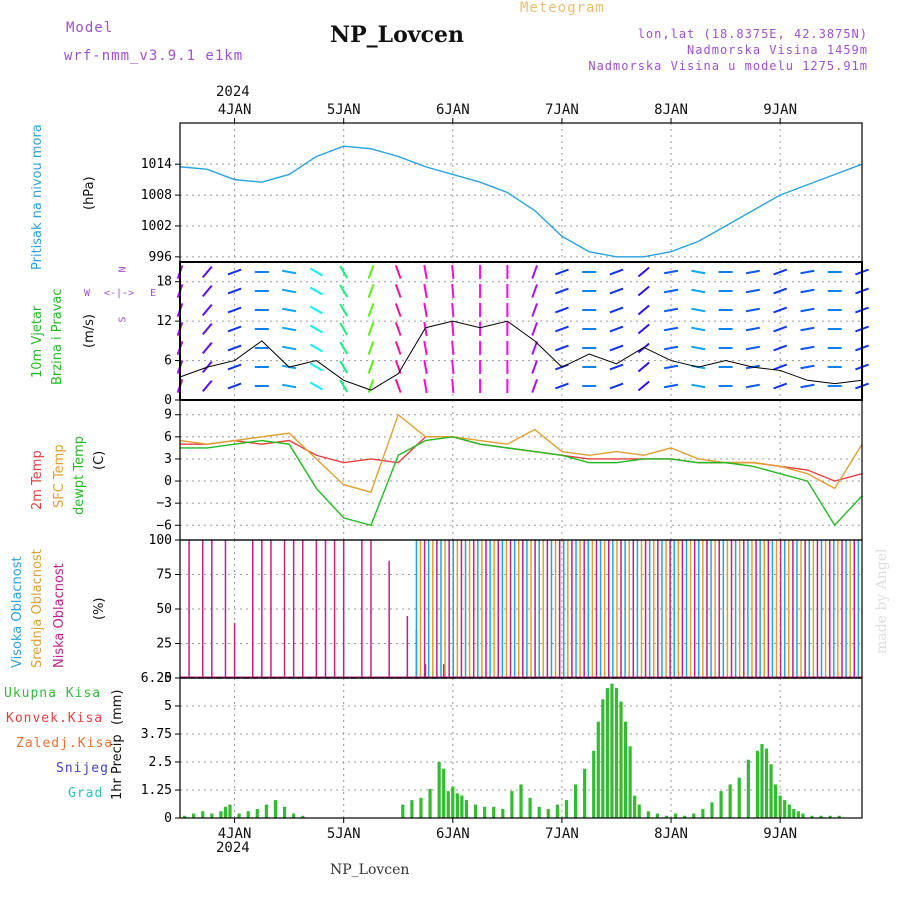  Describe the element at coordinates (164, 282) in the screenshot. I see `y-tick-label-1-0: 18` at that location.